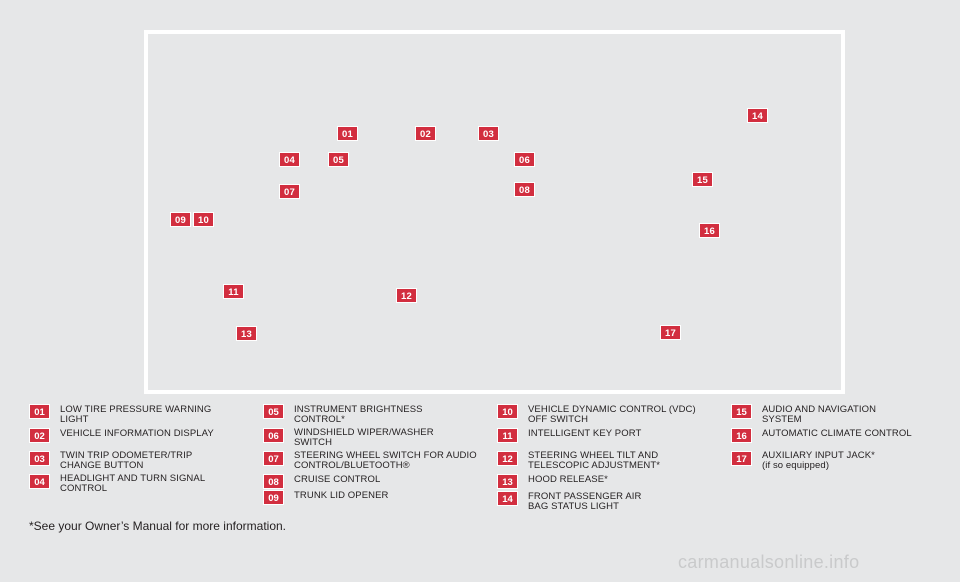  Describe the element at coordinates (126, 460) in the screenshot. I see `legend-text-03: TWIN TRIP ODOMETER/TRIP CHANGE BUTTON` at that location.